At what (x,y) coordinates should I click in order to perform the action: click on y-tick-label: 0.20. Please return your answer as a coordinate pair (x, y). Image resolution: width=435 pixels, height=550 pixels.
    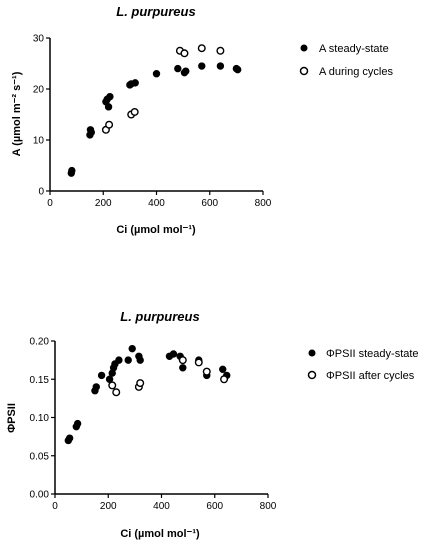
    Looking at the image, I should click on (40, 342).